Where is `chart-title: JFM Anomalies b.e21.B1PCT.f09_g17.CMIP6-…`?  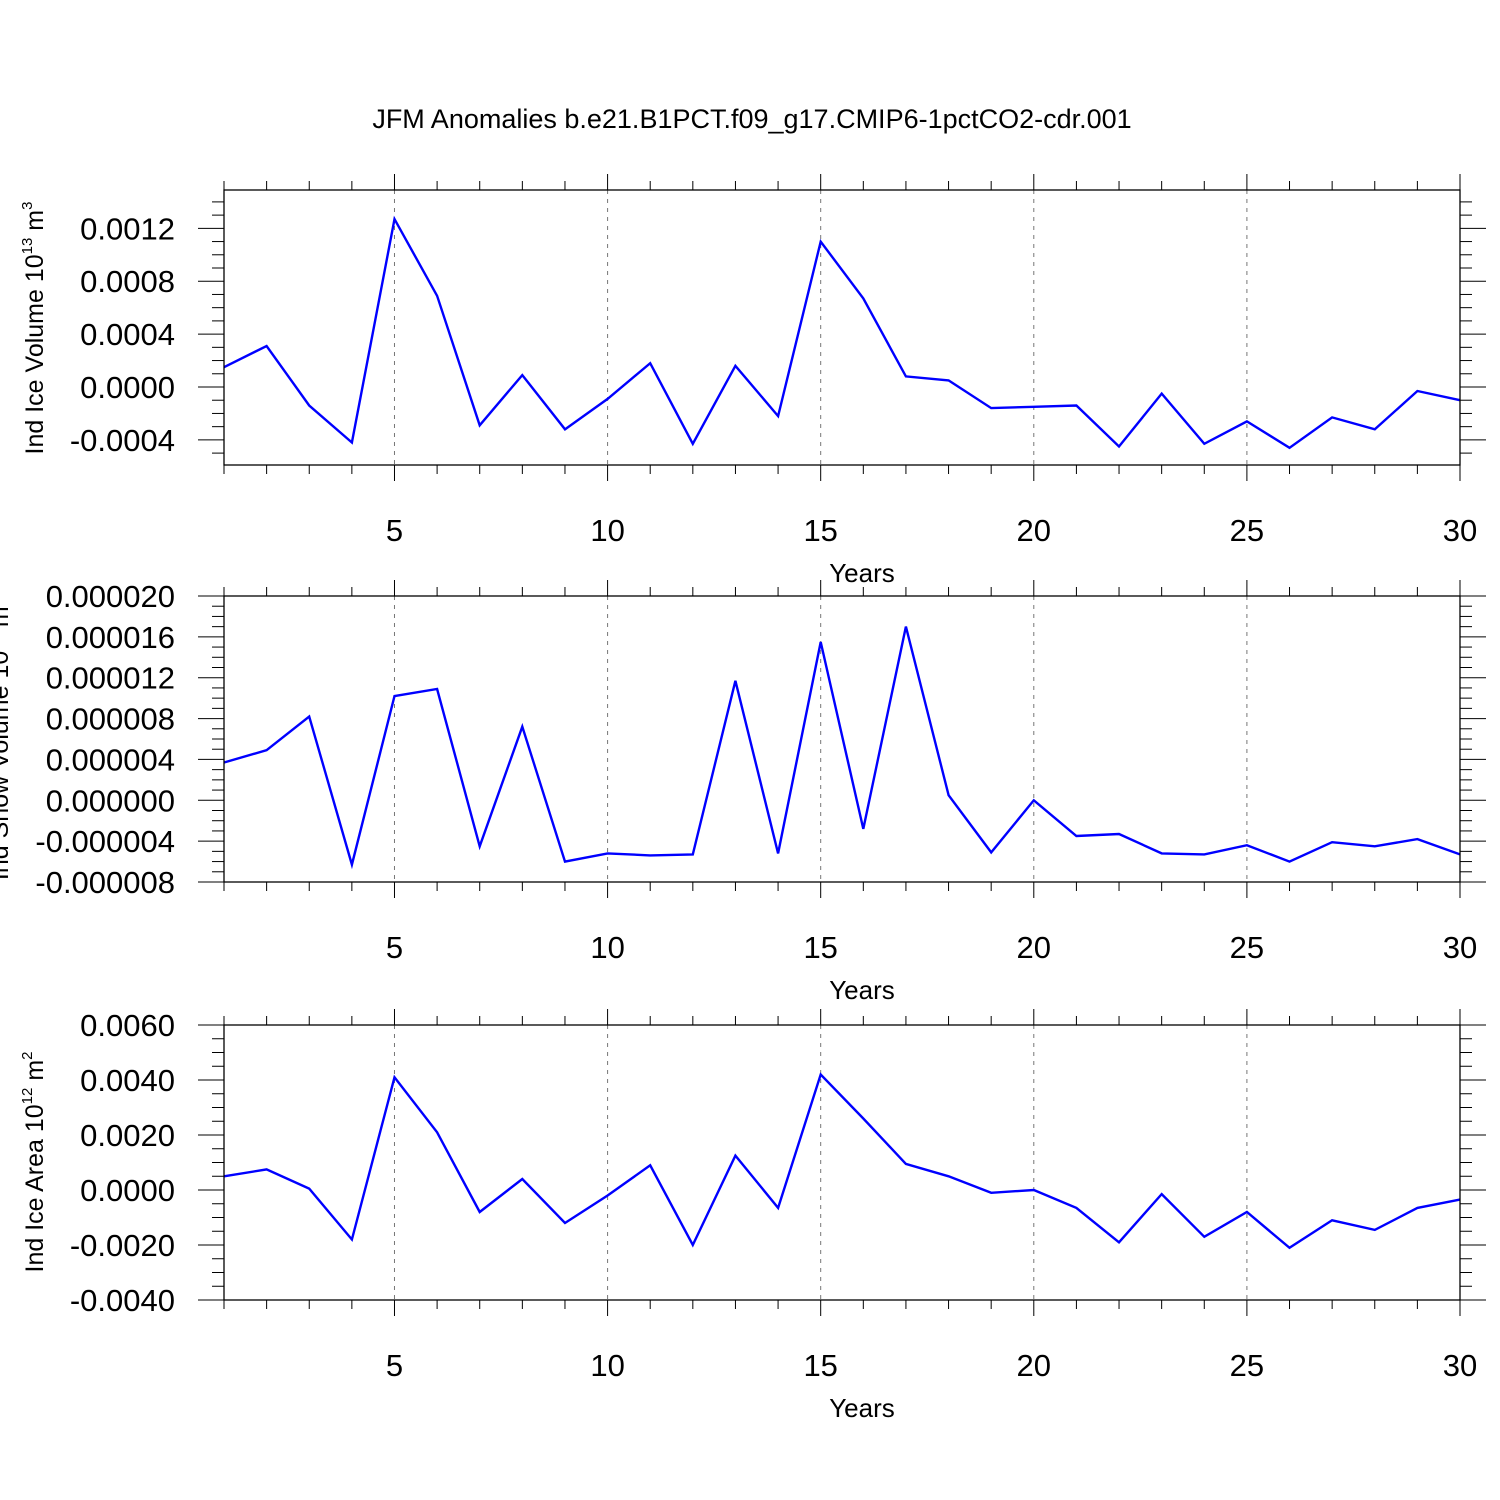
chart-title: JFM Anomalies b.e21.B1PCT.f09_g17.CMIP6-… is located at coordinates (751, 119).